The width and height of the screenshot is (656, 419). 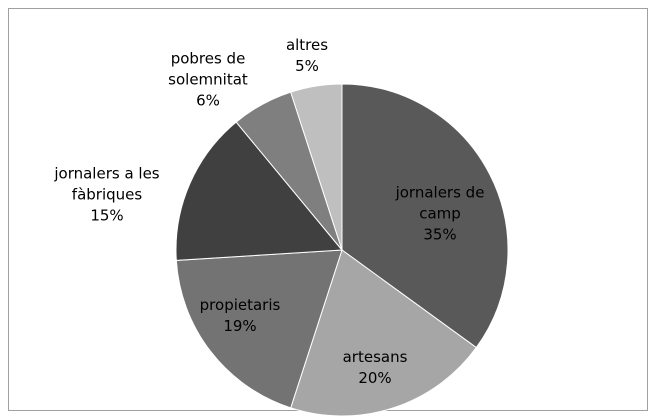 I want to click on value-label: 35%, so click(x=440, y=234).